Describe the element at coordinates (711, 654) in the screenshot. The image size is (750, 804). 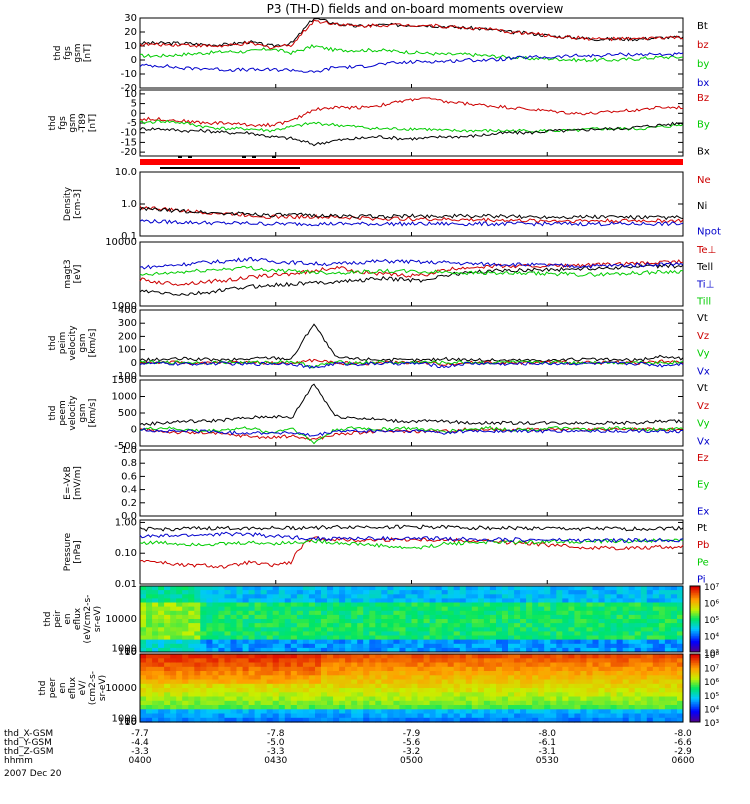
I see `colorbar-label: 10³` at that location.